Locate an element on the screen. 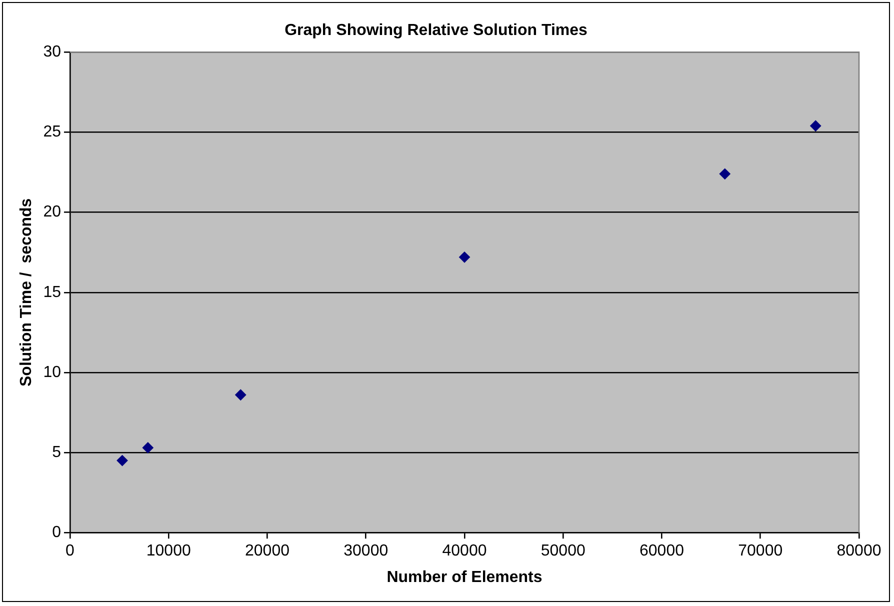  y-tick-label: 15 is located at coordinates (52, 292).